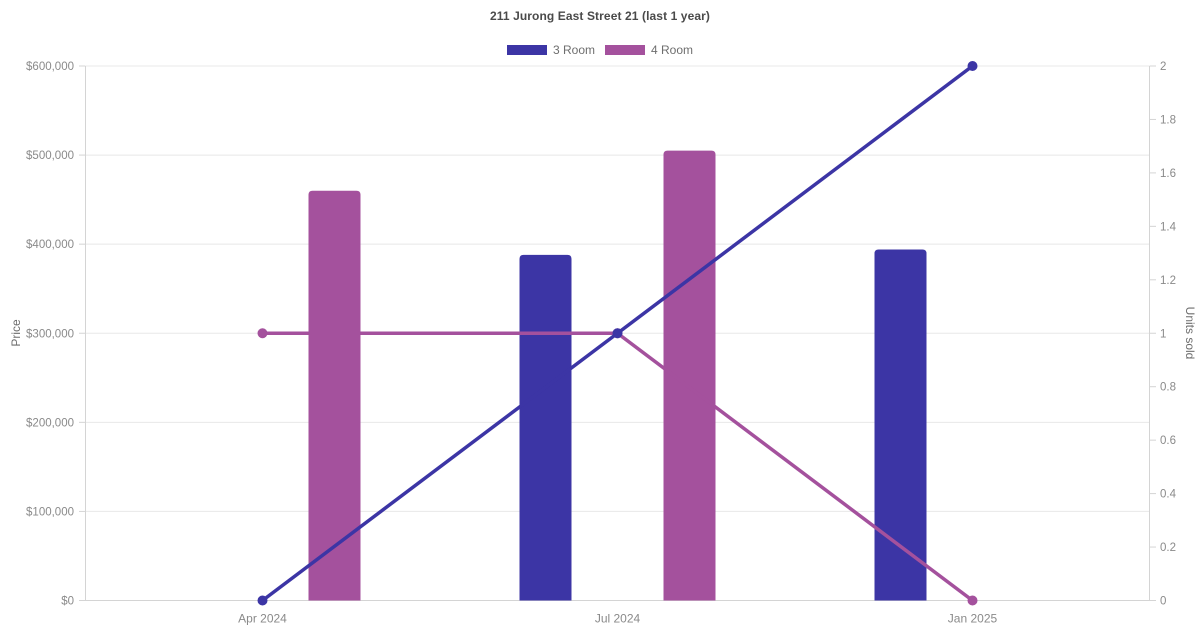  What do you see at coordinates (1190, 333) in the screenshot?
I see `right-axis-title: Units sold` at bounding box center [1190, 333].